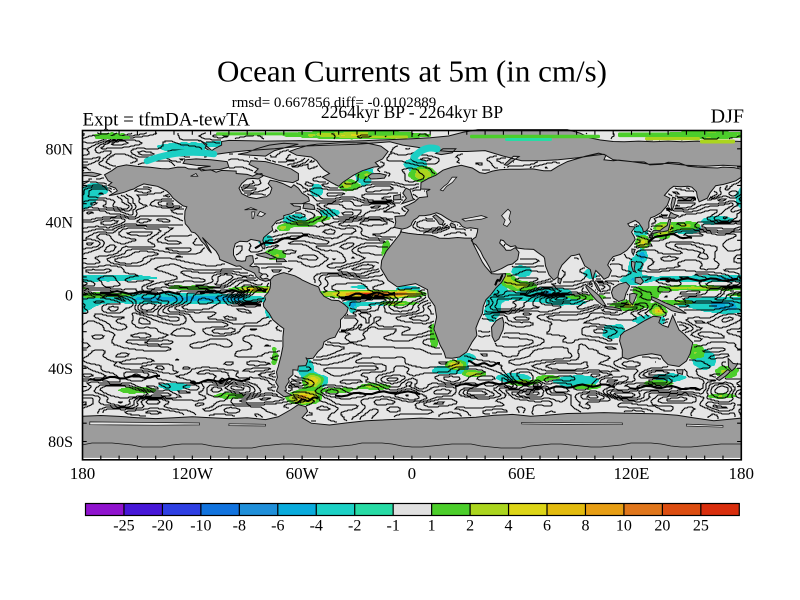 The image size is (800, 600). Describe the element at coordinates (432, 526) in the screenshot. I see `svg-text: 1` at that location.